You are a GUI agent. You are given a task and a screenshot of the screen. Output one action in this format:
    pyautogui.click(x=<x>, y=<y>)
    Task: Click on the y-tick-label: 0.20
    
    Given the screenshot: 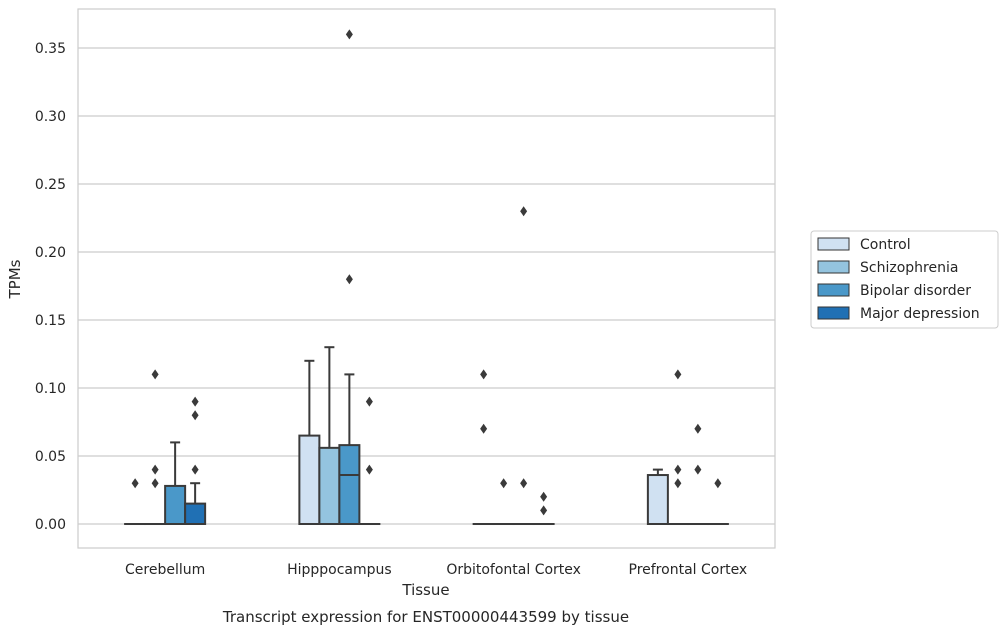 What is the action you would take?
    pyautogui.click(x=50, y=253)
    